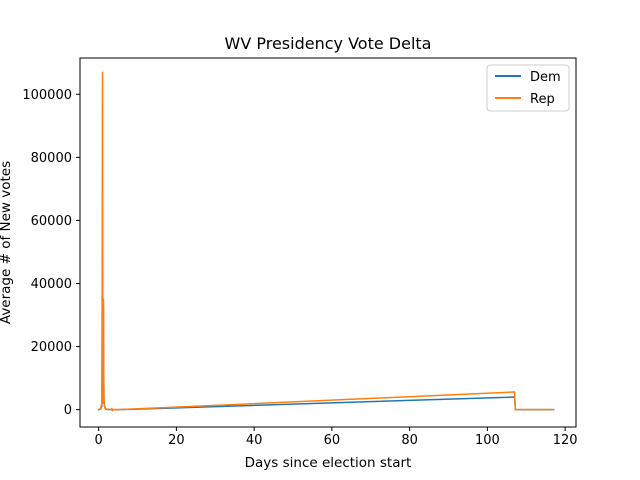 Image resolution: width=640 pixels, height=480 pixels. I want to click on x-tick-label: 60, so click(332, 440).